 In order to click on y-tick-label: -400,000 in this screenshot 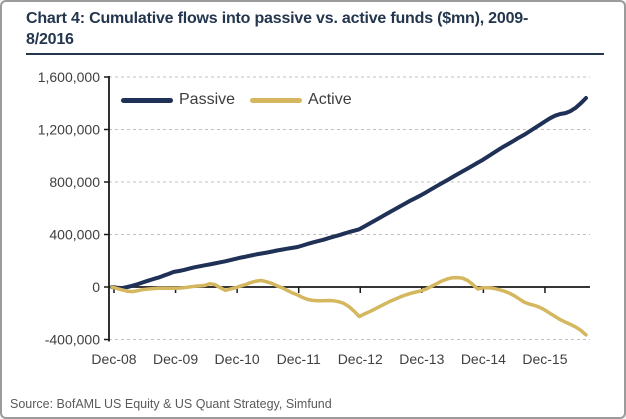, I will do `click(72, 340)`.